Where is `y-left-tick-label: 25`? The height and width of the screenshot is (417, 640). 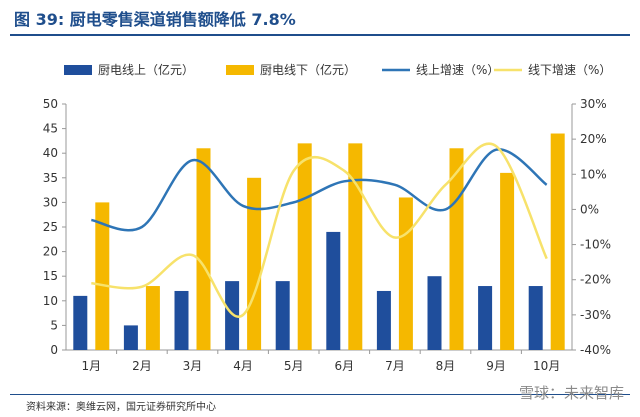 y-left-tick-label: 25 is located at coordinates (50, 227).